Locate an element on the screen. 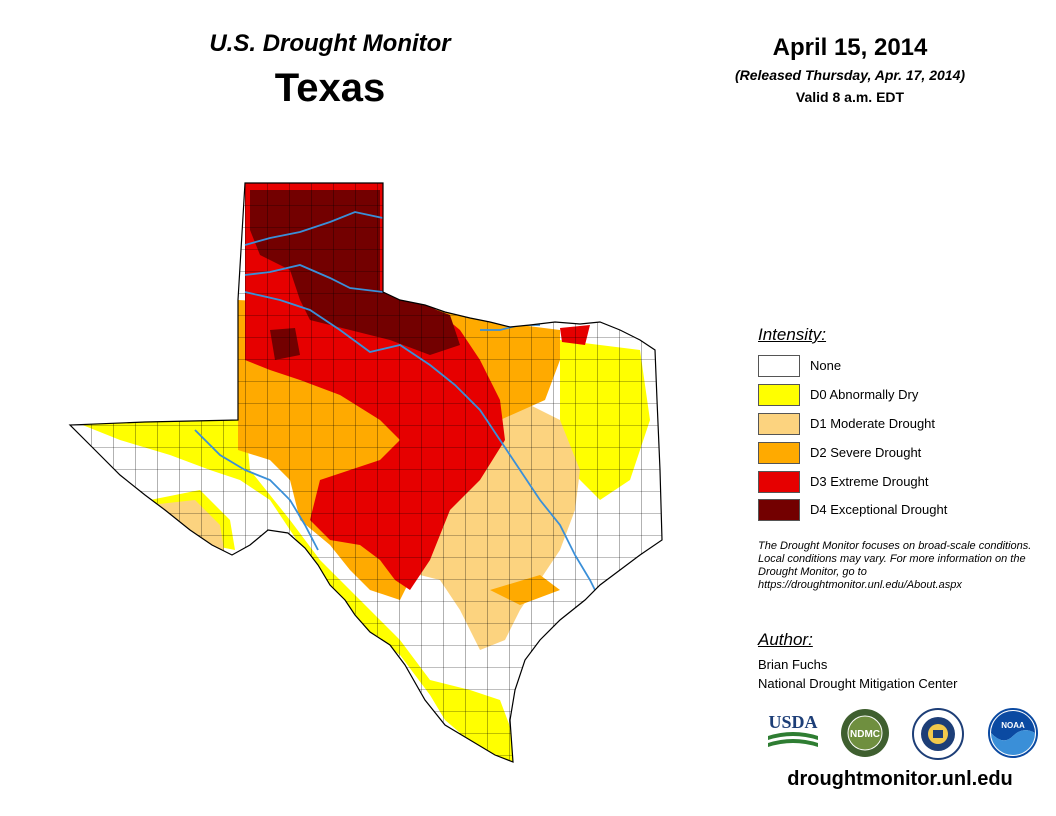  legend-swatch-d2 is located at coordinates (779, 453).